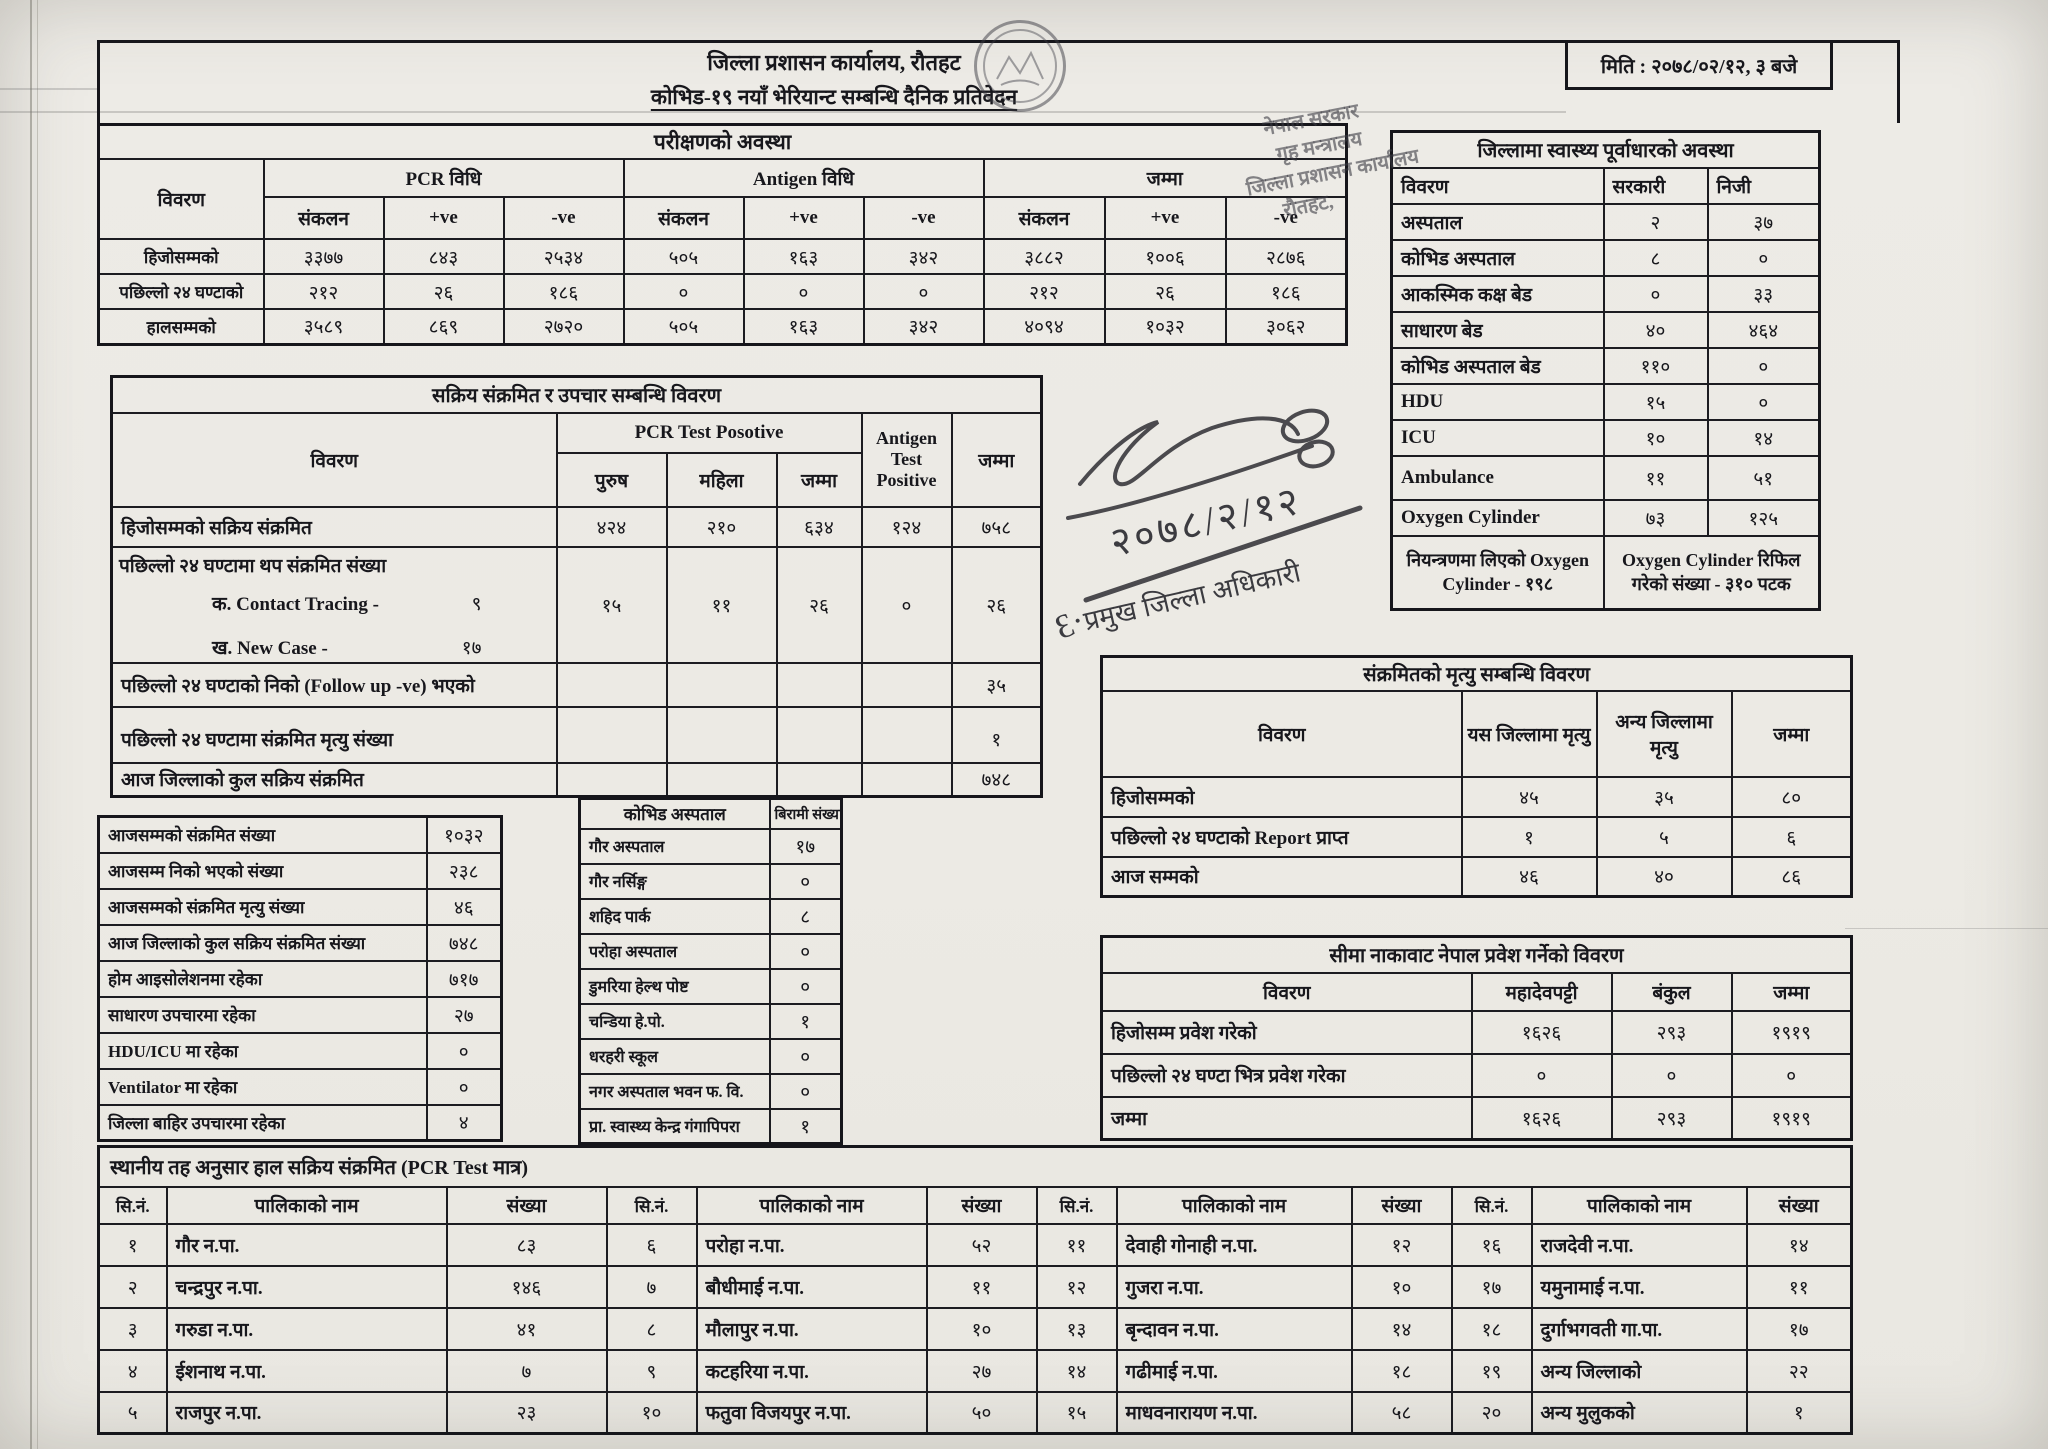 The image size is (2048, 1449). I want to click on label-cell: जम्मा, so click(1286, 1118).